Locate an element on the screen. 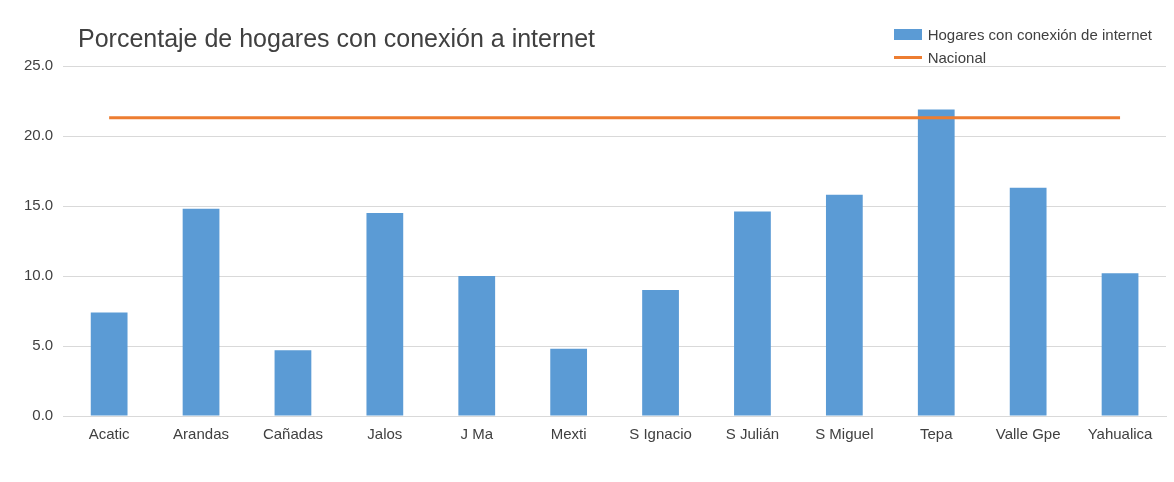  x-tick-label: Valle Gpe is located at coordinates (1028, 434).